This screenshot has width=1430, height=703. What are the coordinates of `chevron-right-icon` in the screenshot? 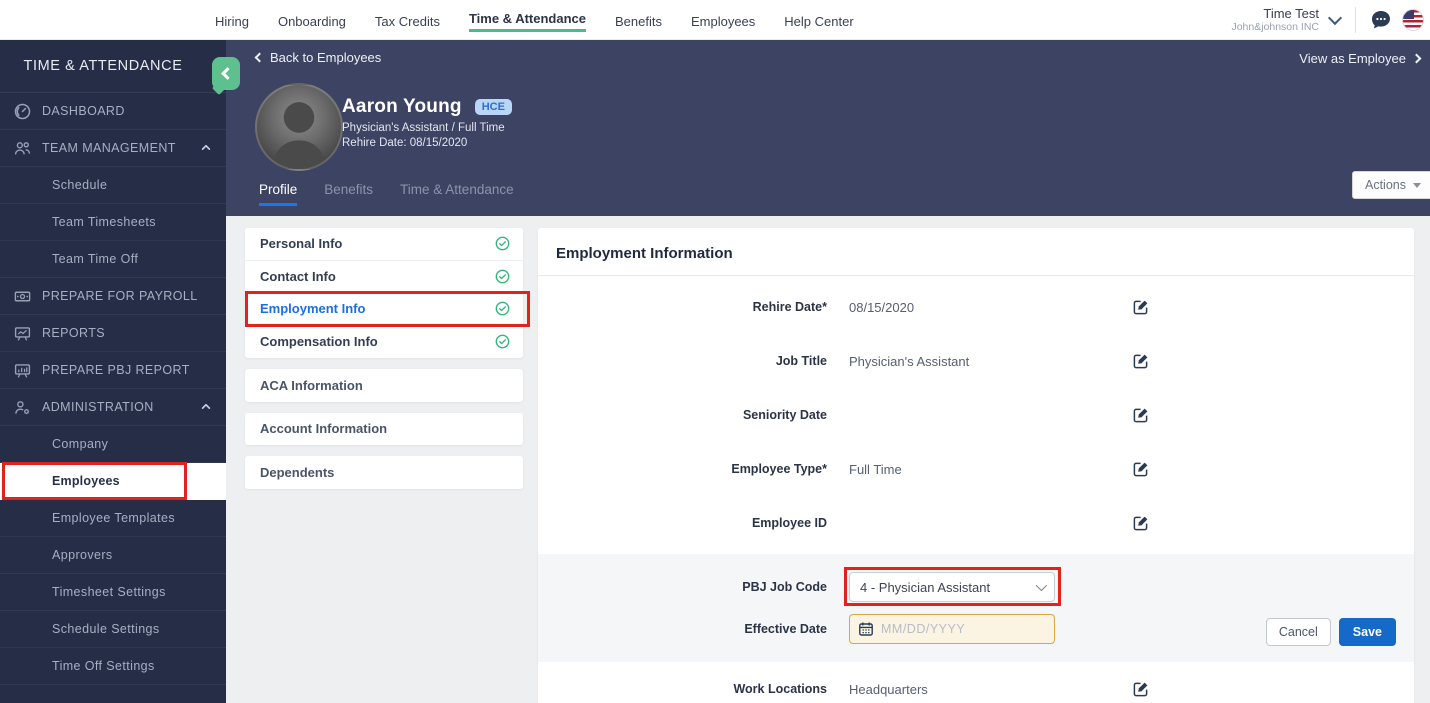 It's located at (1416, 58).